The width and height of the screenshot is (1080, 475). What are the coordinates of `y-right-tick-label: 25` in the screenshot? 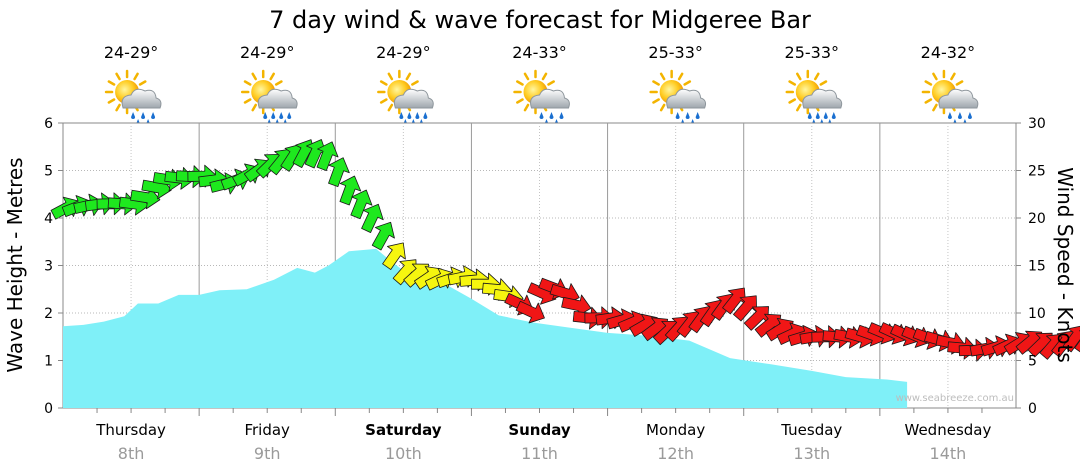 It's located at (1037, 172).